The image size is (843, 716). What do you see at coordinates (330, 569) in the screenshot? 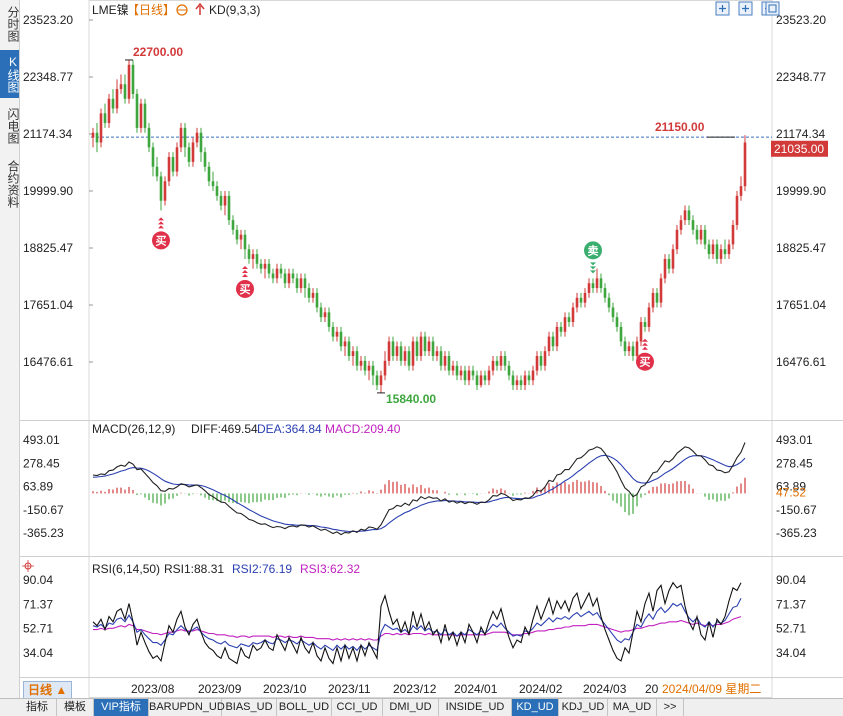
I see `rsi3-value: RSI3:62.32` at bounding box center [330, 569].